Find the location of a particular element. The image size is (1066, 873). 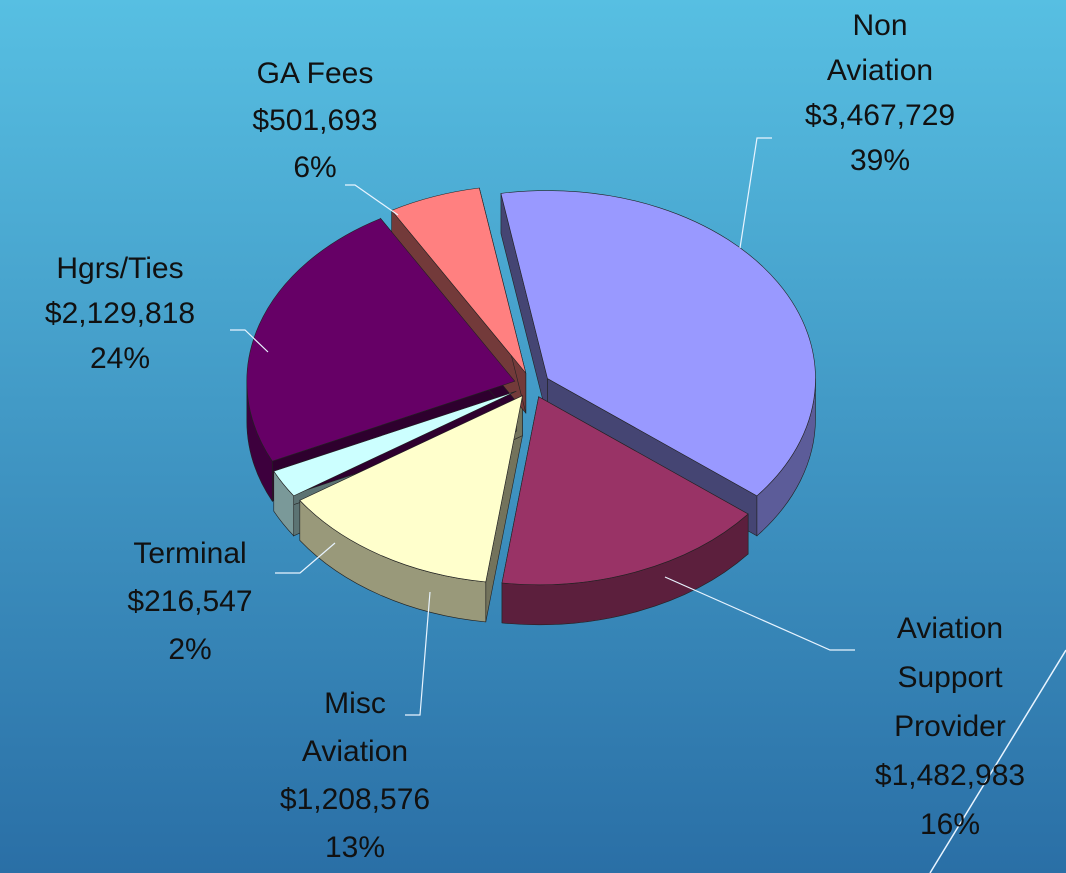

value-label: $3,467,729 is located at coordinates (880, 115).